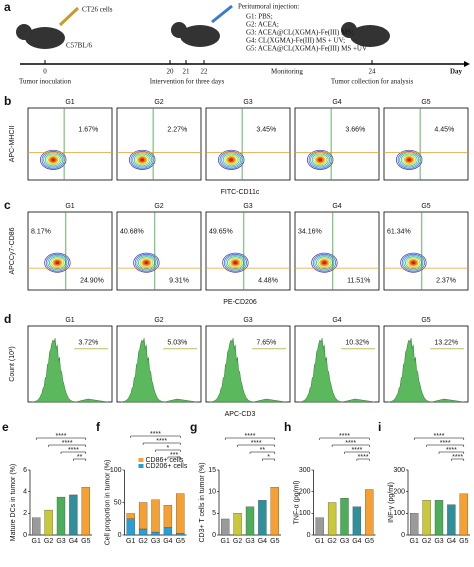 The width and height of the screenshot is (474, 567). I want to click on gate-percent: 2.37%, so click(446, 280).